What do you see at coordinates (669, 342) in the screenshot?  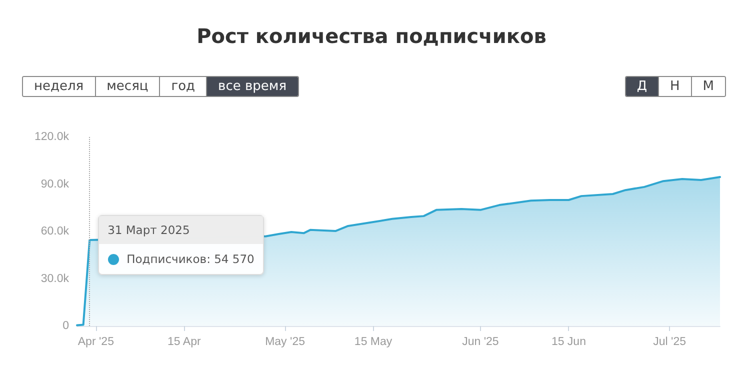 I see `x-tick-label: Jul '25` at bounding box center [669, 342].